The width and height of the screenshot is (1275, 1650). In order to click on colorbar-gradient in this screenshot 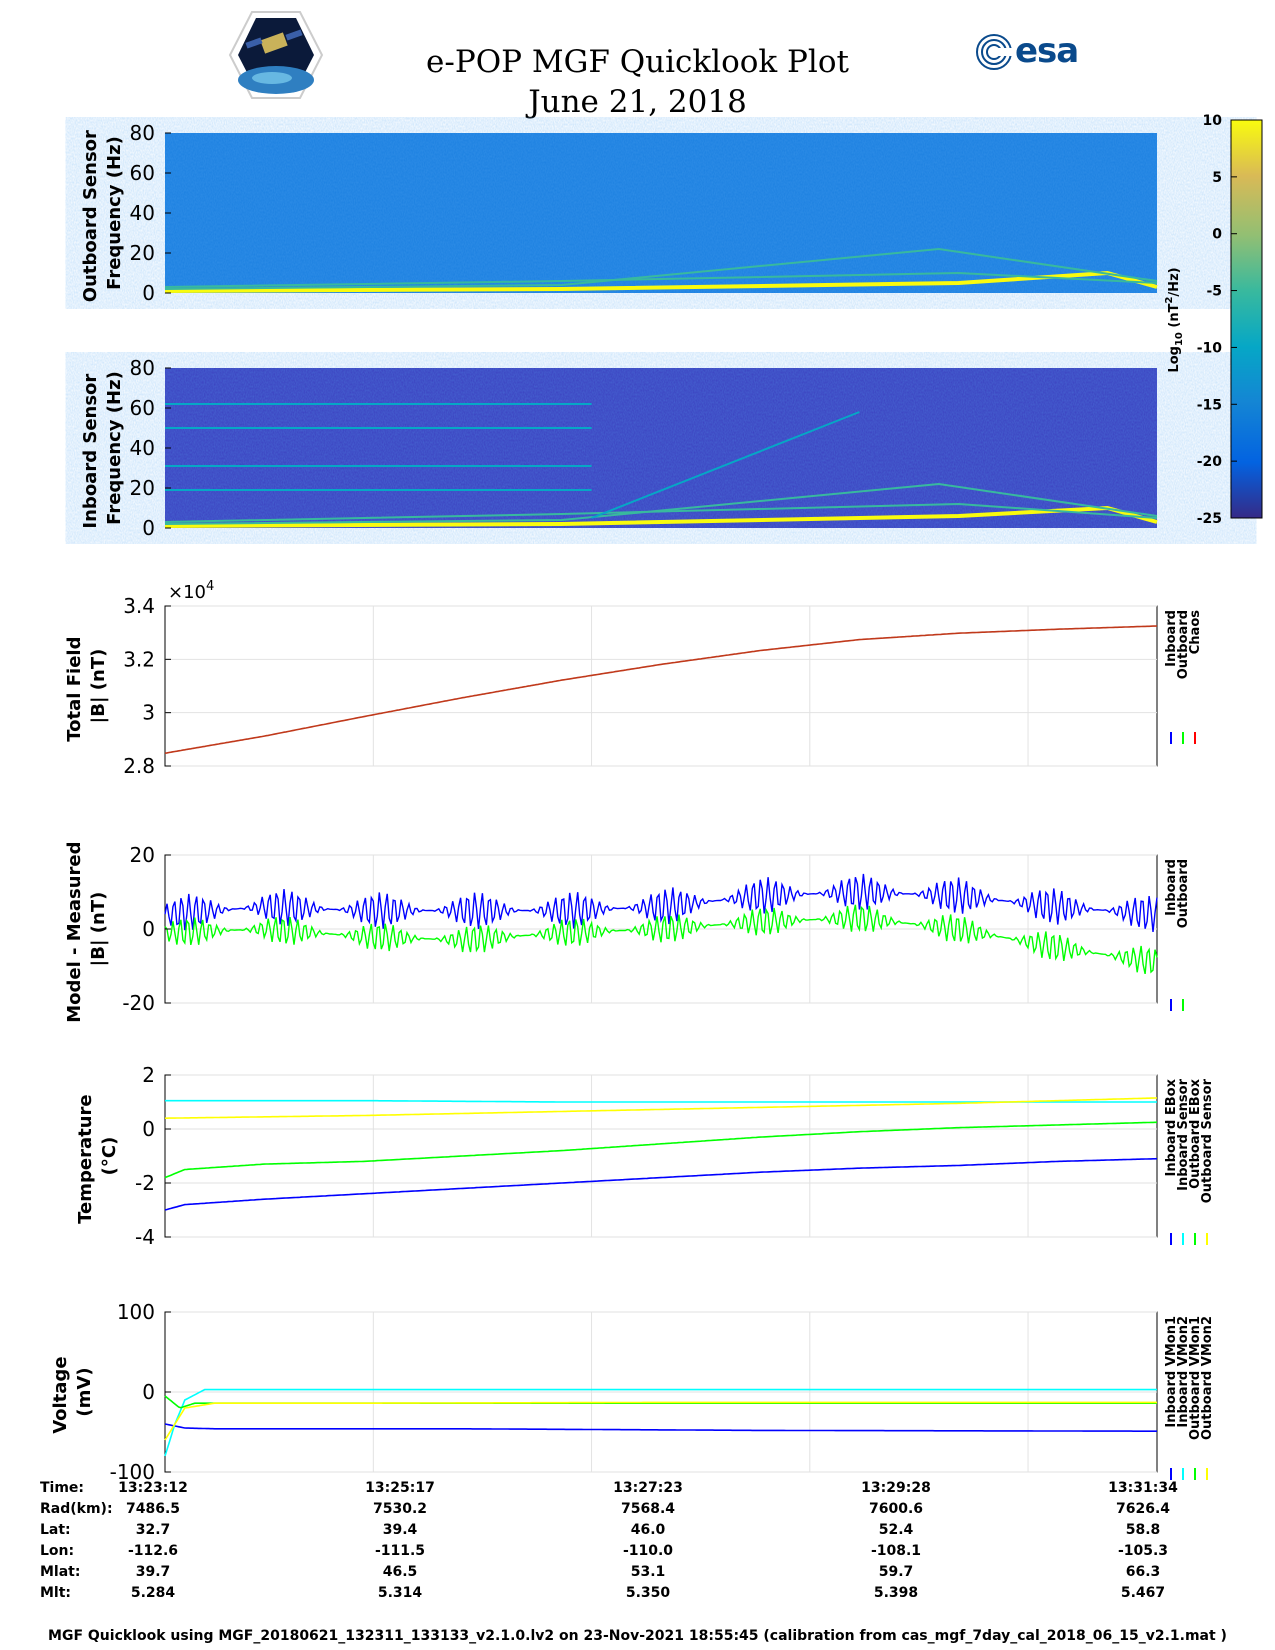, I will do `click(1246, 319)`.